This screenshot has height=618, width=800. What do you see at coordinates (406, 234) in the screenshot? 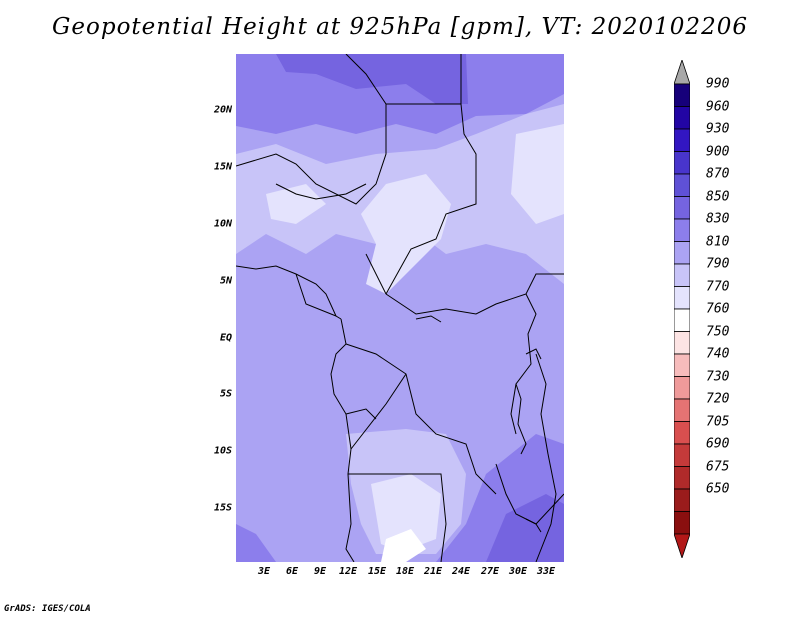
I see `field-770-a` at bounding box center [406, 234].